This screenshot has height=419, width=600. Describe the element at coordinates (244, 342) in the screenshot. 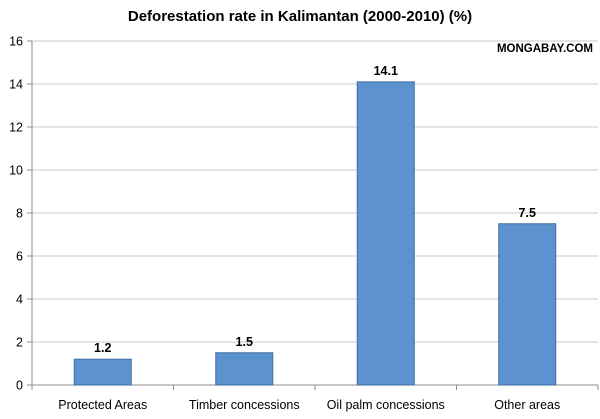

I see `data-label: 1.5` at that location.